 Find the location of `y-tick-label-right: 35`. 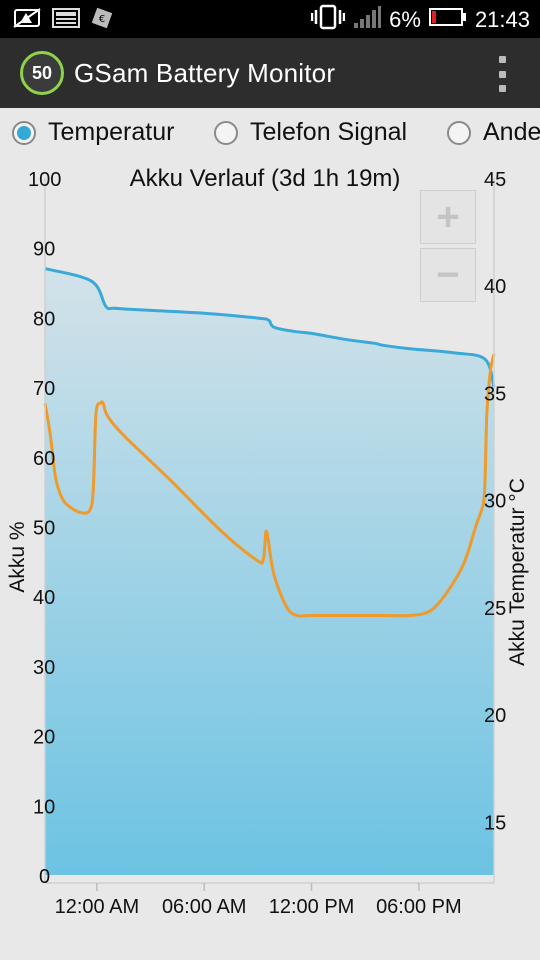

y-tick-label-right: 35 is located at coordinates (495, 394).